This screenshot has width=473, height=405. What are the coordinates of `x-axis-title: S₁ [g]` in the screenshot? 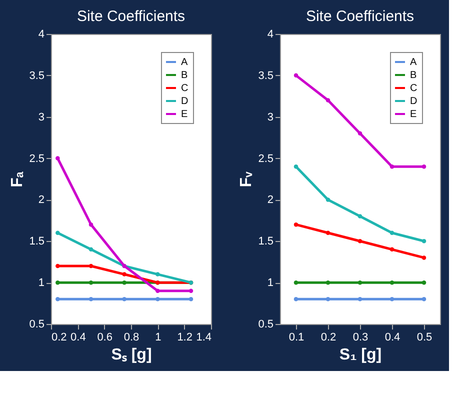 It's located at (360, 355).